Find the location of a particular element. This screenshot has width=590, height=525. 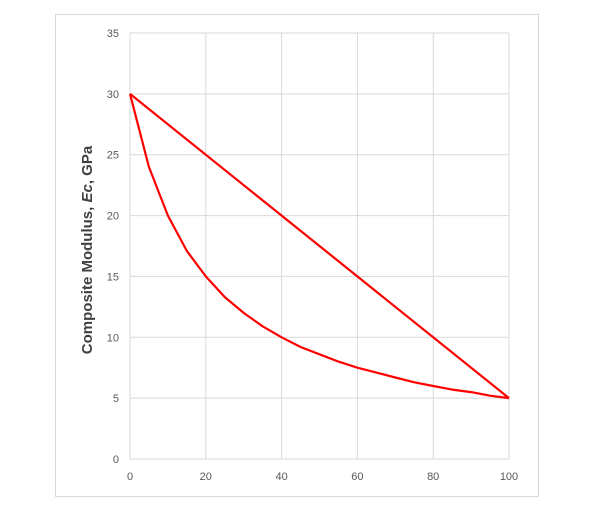

x-tick-label: 80 is located at coordinates (433, 477).